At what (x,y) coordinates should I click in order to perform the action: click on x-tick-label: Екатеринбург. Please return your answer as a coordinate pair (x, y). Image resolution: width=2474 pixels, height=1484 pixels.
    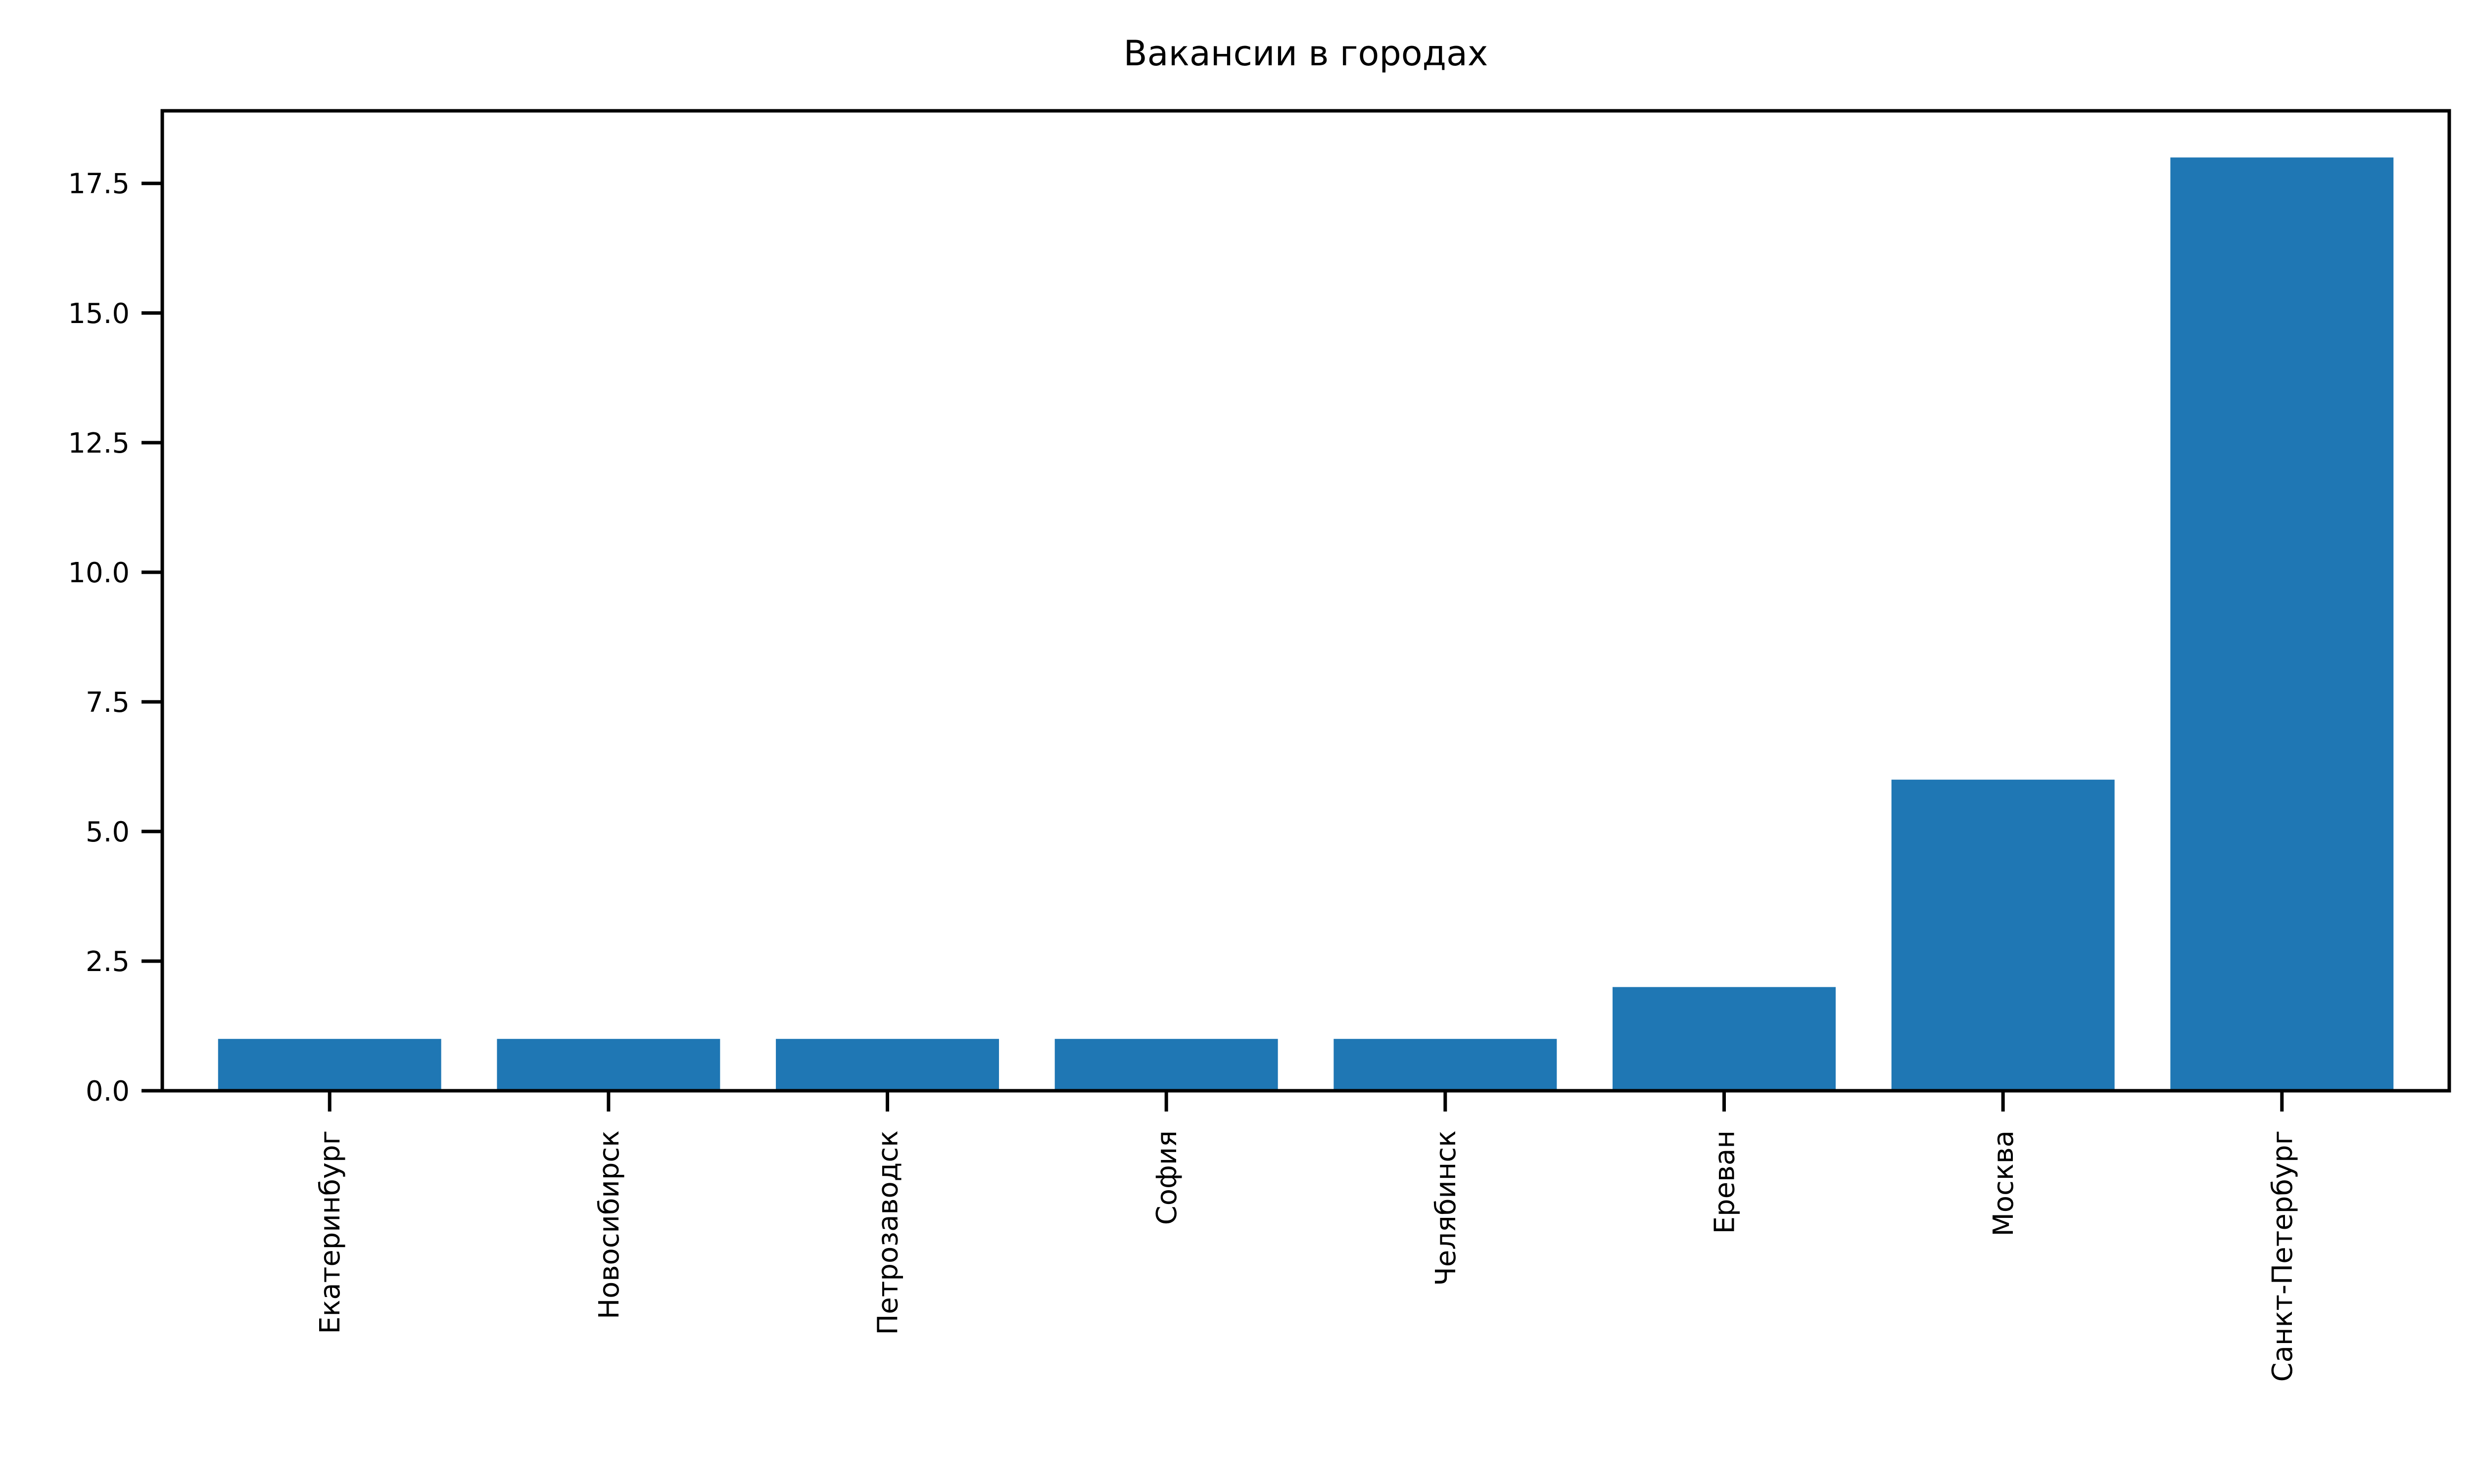
    Looking at the image, I should click on (330, 1232).